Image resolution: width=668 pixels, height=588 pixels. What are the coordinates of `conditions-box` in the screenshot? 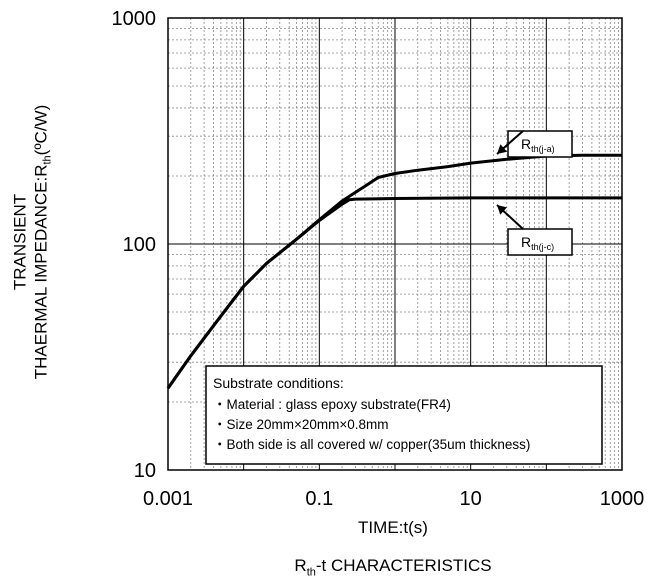 It's located at (404, 415).